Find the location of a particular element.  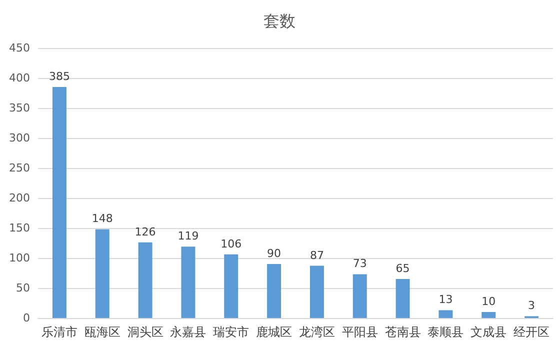

data-label: 126 is located at coordinates (145, 231).